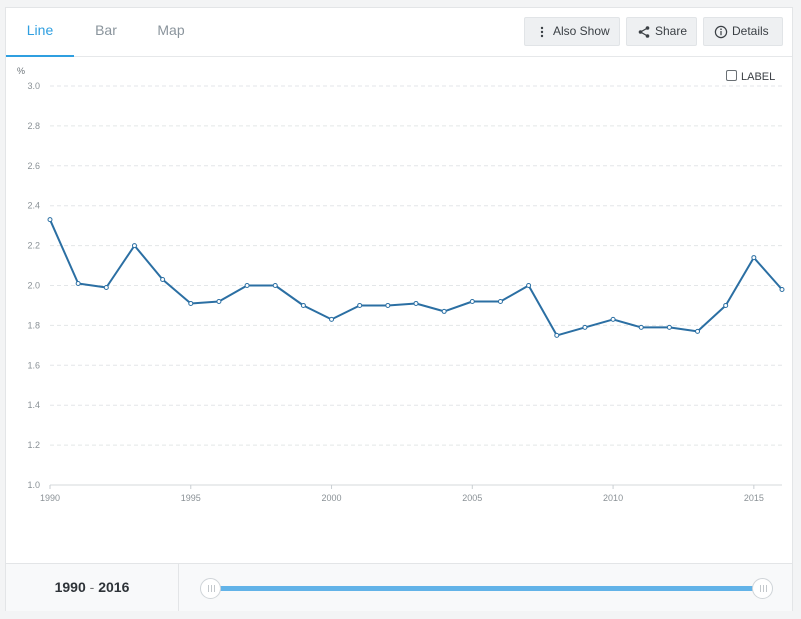  Describe the element at coordinates (33, 246) in the screenshot. I see `y-tick-label: 2.2` at that location.